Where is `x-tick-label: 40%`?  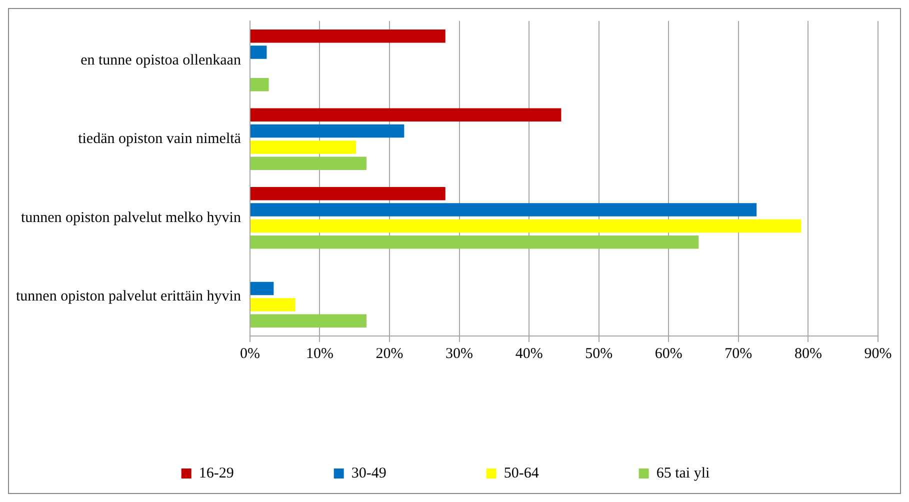
x-tick-label: 40% is located at coordinates (529, 354).